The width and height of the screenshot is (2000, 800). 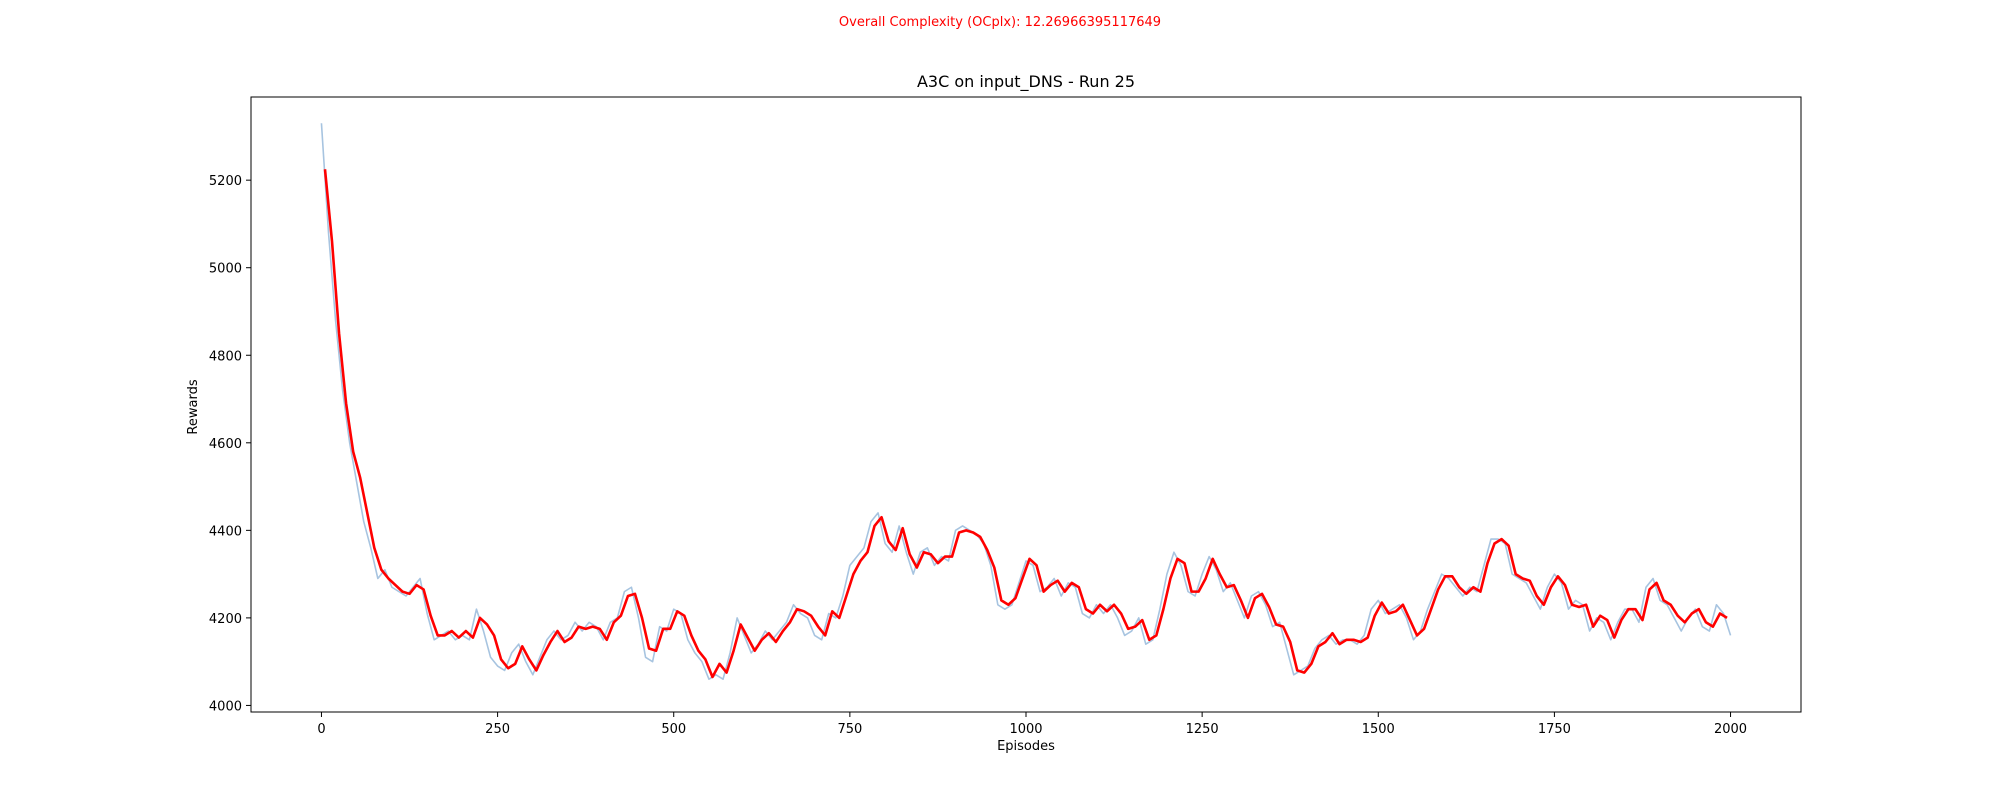 I want to click on y-axis-label: Rewards, so click(x=193, y=406).